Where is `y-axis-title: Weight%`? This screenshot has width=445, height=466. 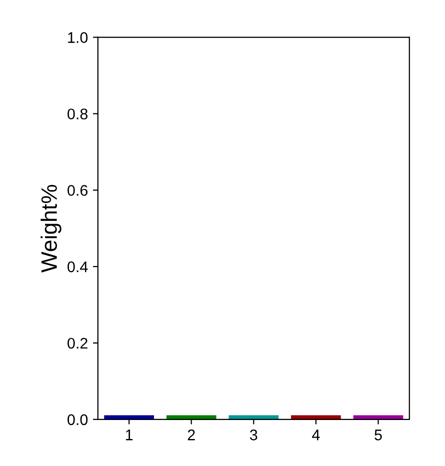 y-axis-title: Weight% is located at coordinates (51, 228).